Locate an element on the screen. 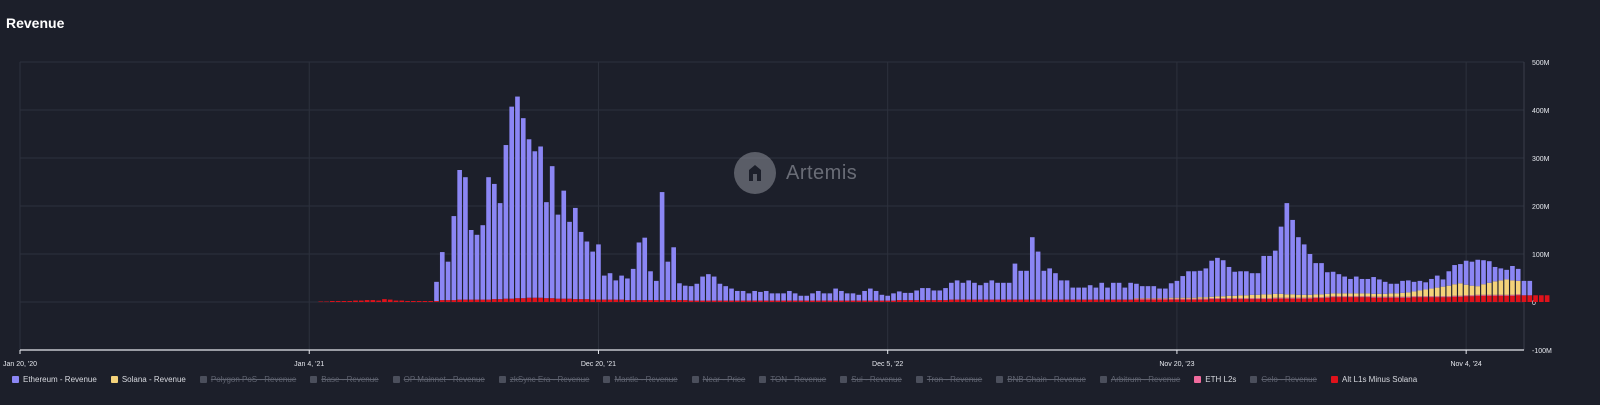 This screenshot has width=1600, height=405. legend-item: Arbitrum - Revenue is located at coordinates (1140, 379).